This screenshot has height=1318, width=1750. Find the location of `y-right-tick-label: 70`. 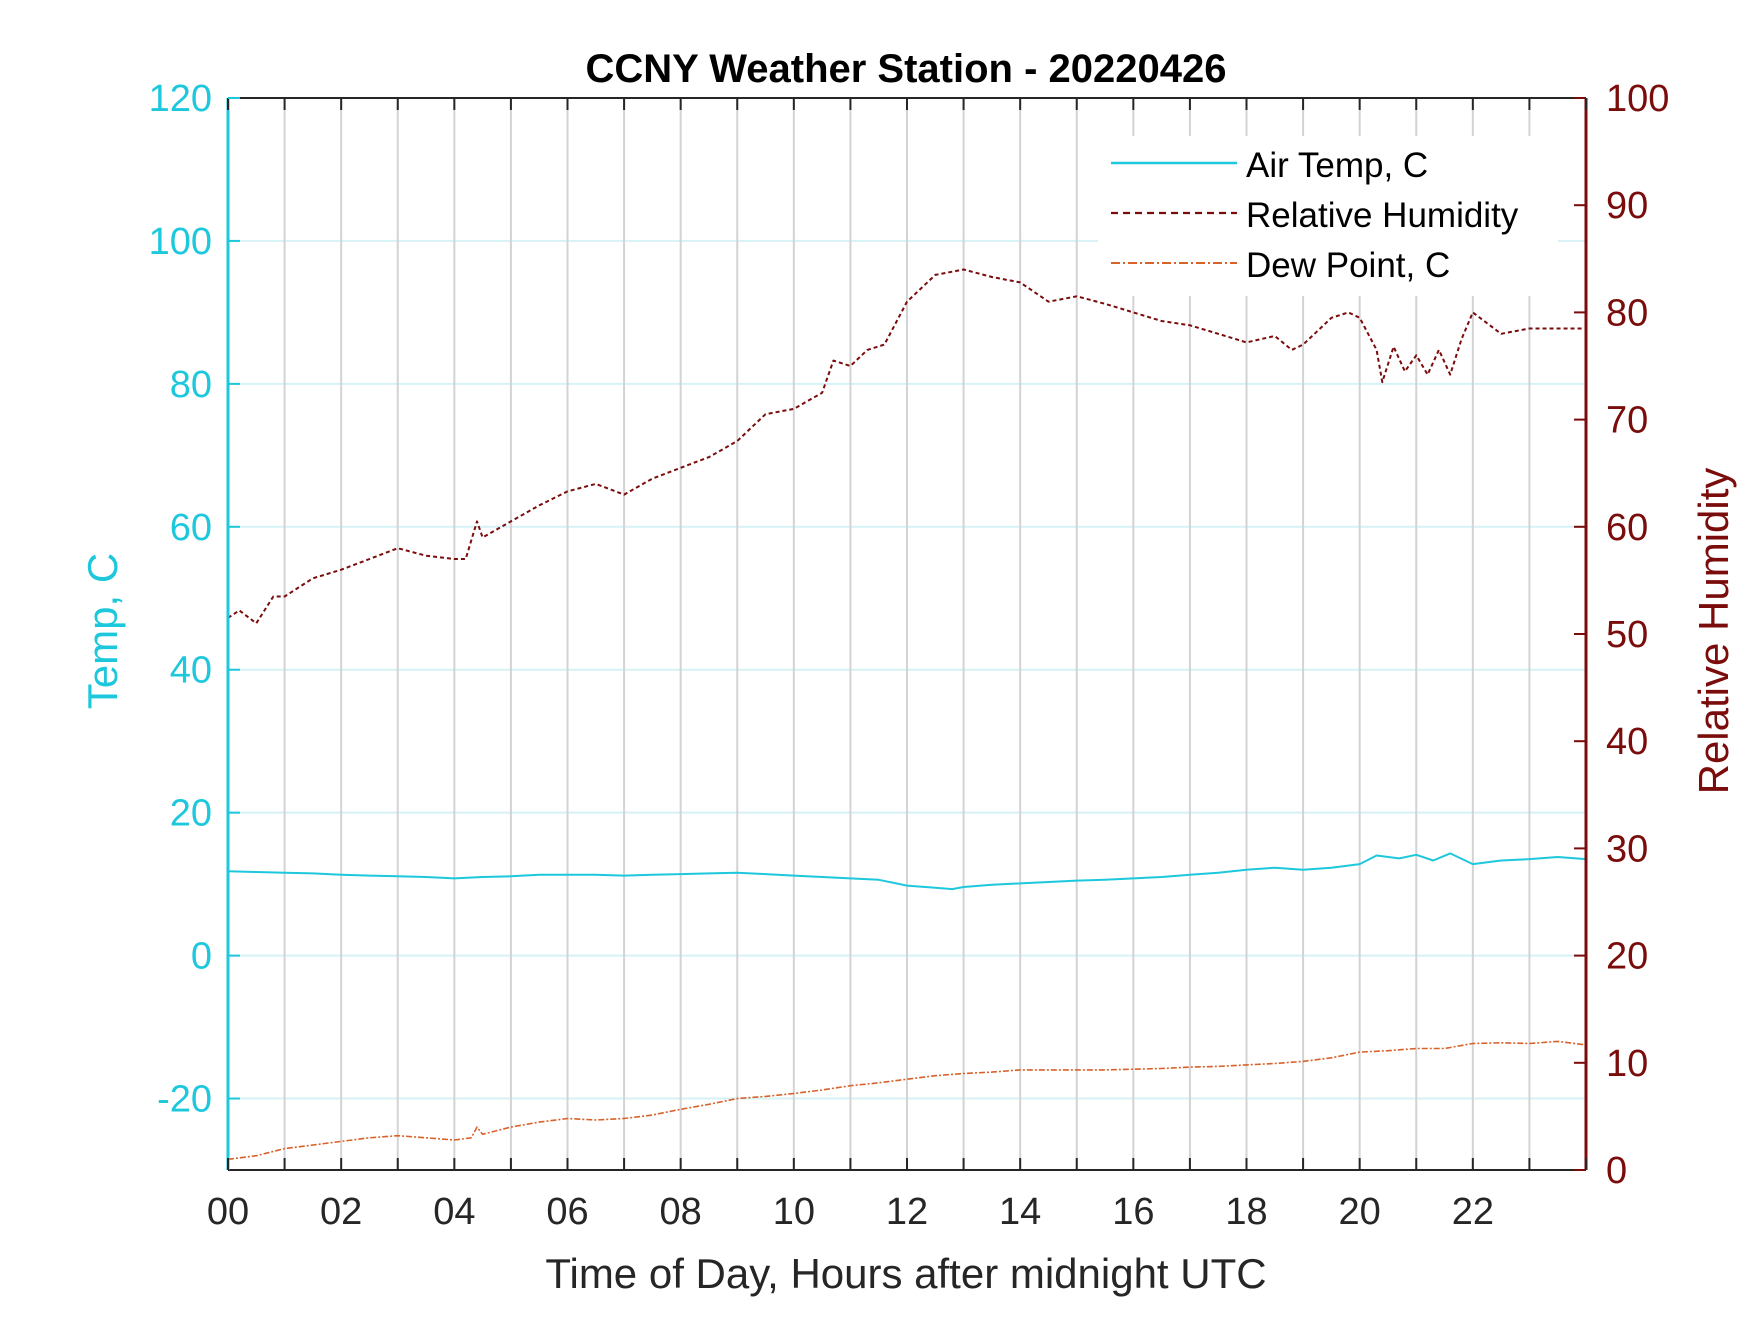

y-right-tick-label: 70 is located at coordinates (1627, 421).